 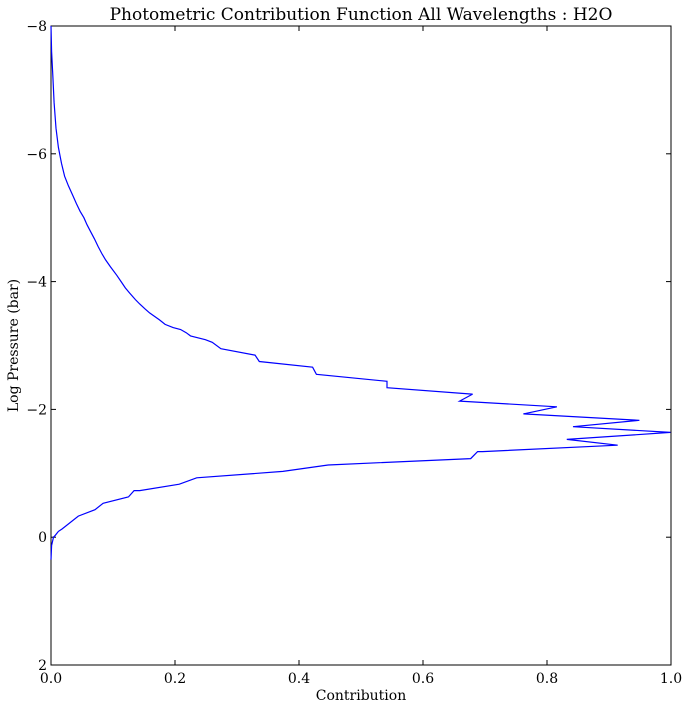 I want to click on x-tick-label: 1.0, so click(x=671, y=679).